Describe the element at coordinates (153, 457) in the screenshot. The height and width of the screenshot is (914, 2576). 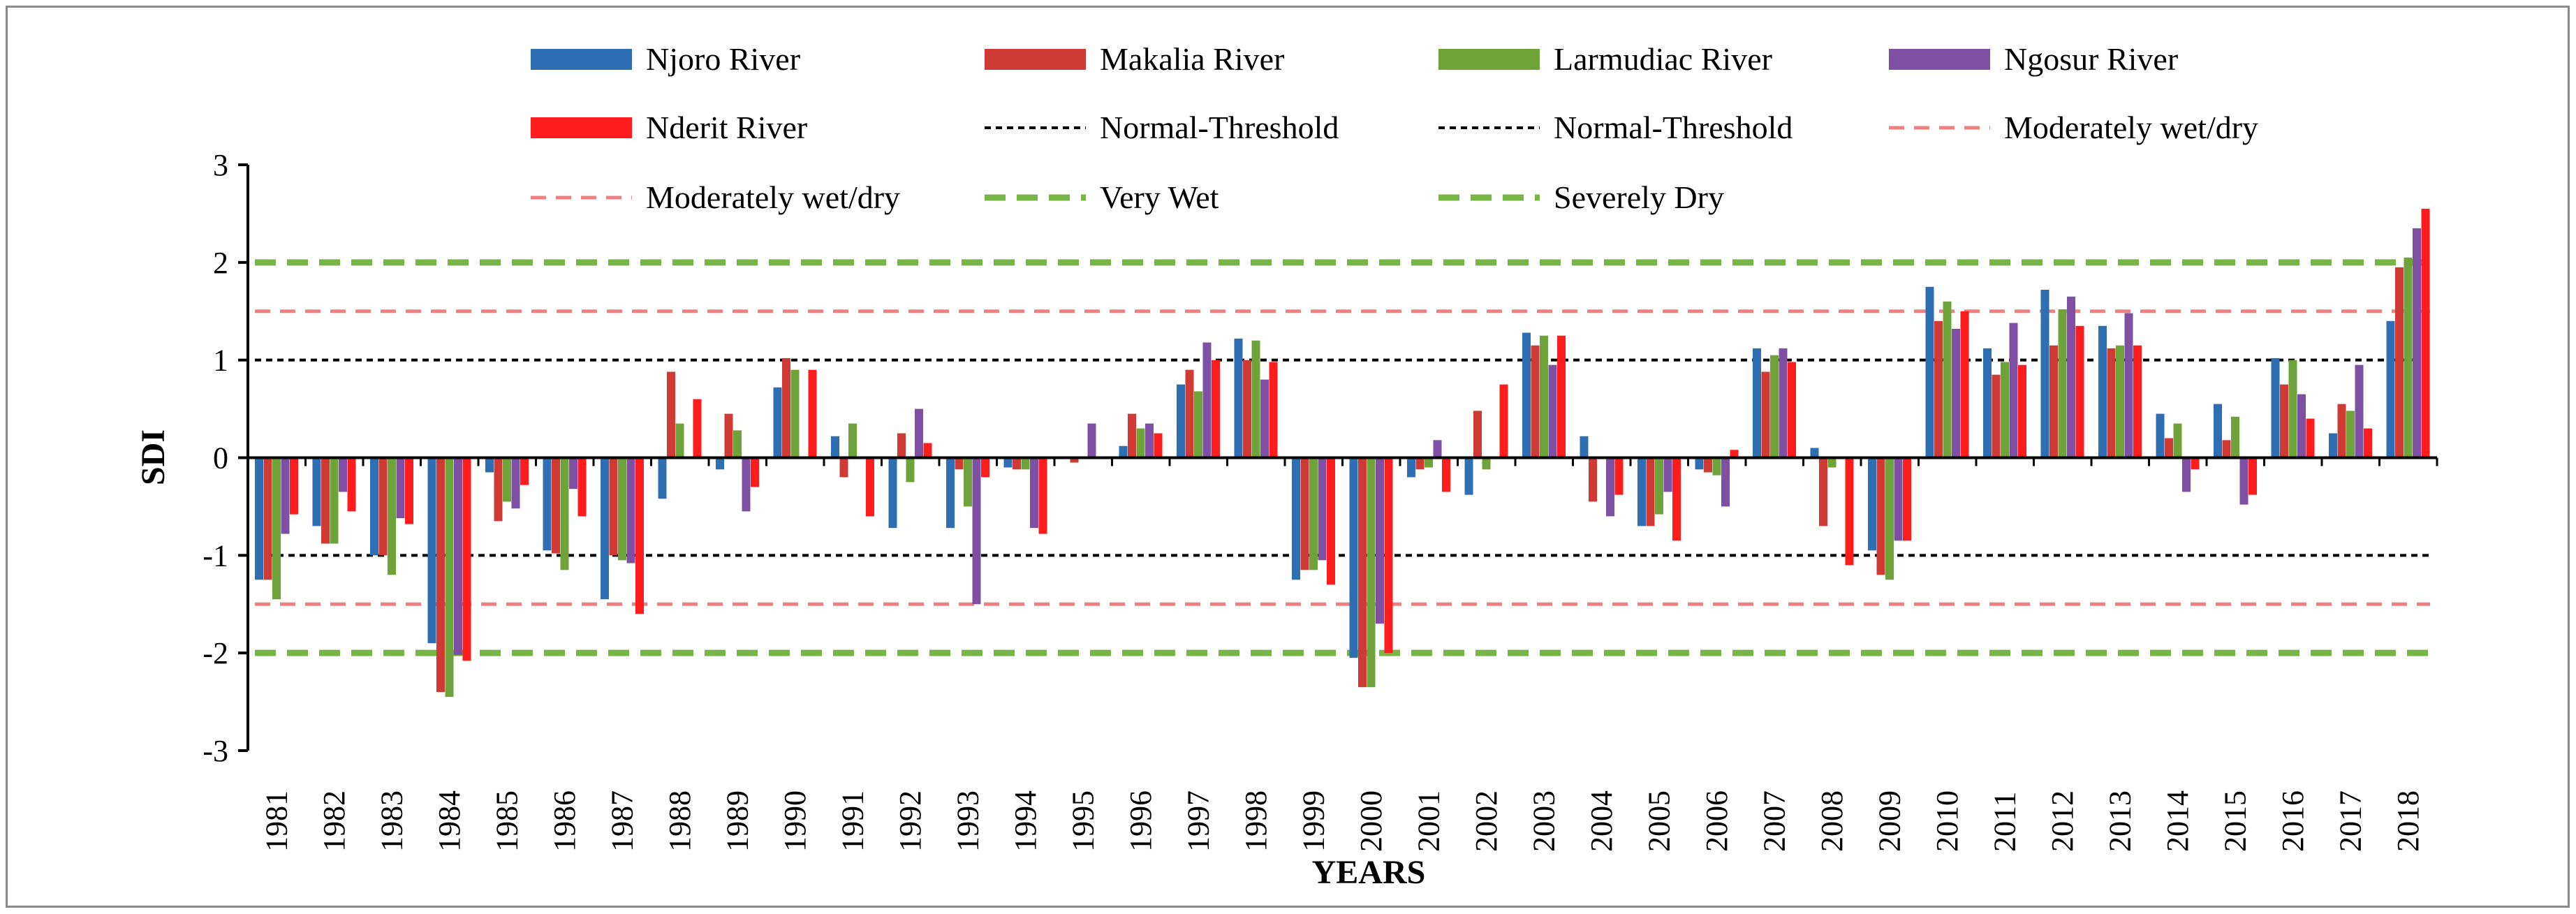
I see `y-axis-title: SDI` at that location.